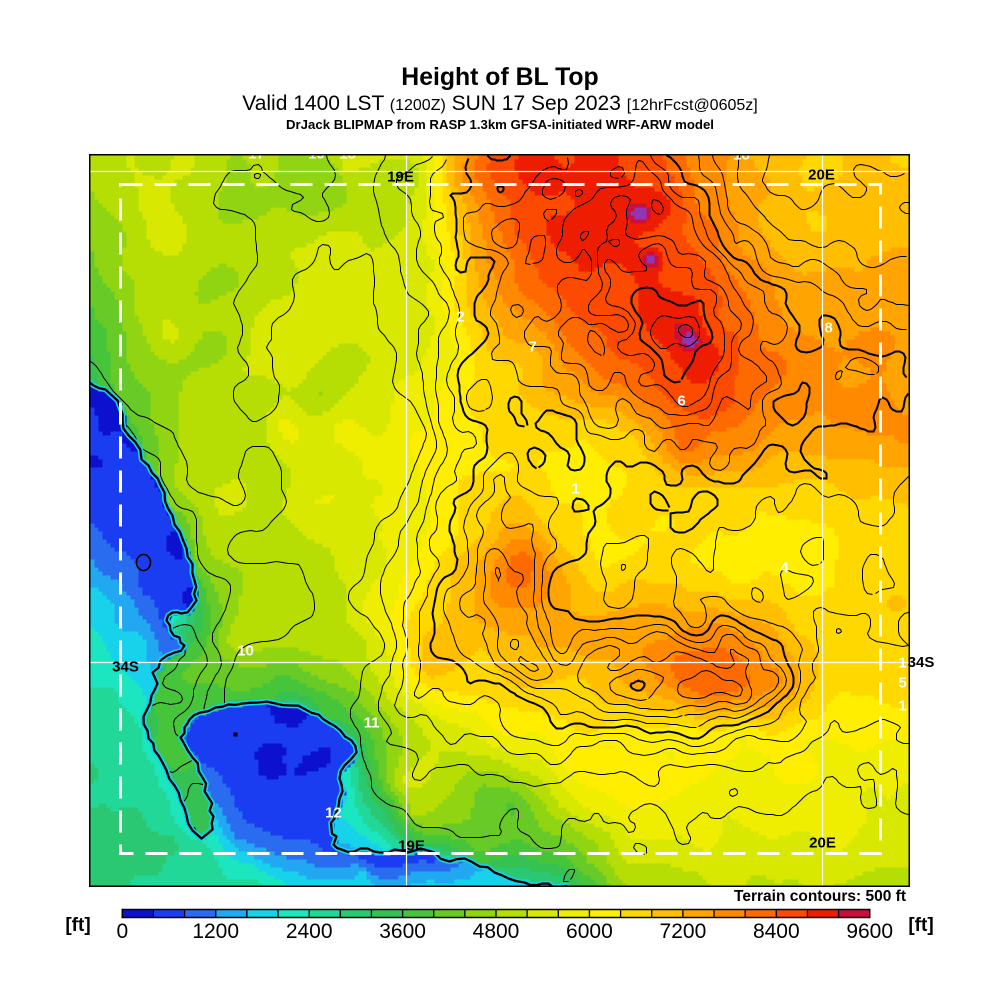  What do you see at coordinates (681, 400) in the screenshot?
I see `svg-text: 6` at bounding box center [681, 400].